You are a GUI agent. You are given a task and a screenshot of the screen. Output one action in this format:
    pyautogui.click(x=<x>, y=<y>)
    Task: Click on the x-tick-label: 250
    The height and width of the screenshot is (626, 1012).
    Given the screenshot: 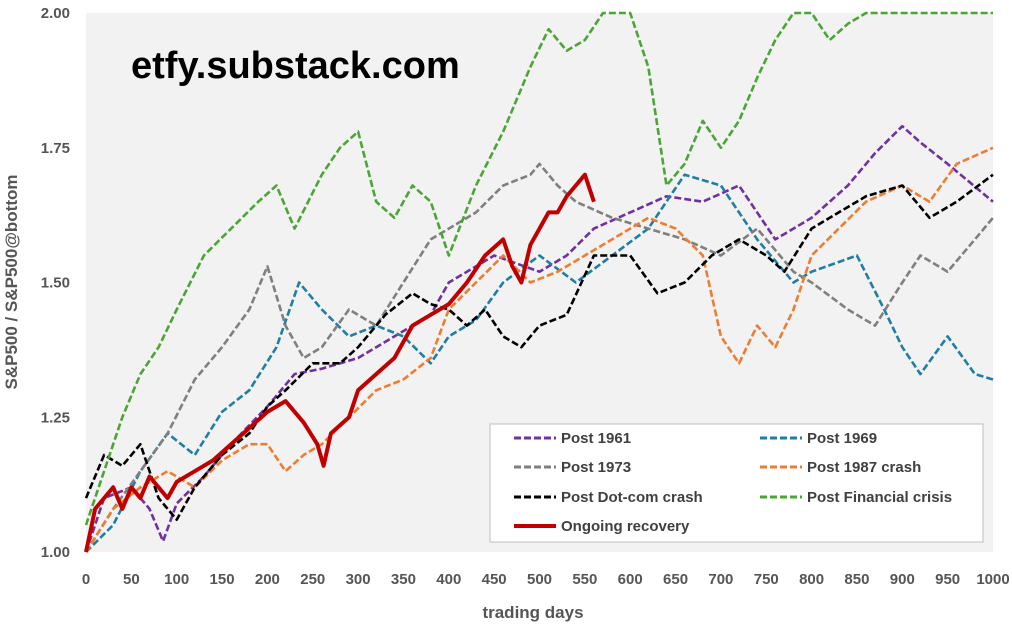 What is the action you would take?
    pyautogui.click(x=312, y=579)
    